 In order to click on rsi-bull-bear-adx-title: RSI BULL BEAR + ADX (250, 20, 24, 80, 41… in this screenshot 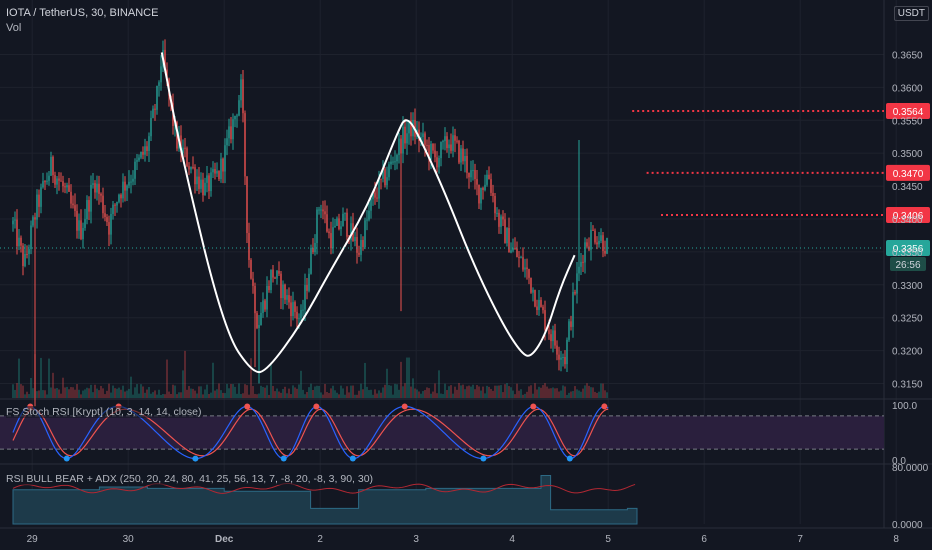, I will do `click(190, 479)`.